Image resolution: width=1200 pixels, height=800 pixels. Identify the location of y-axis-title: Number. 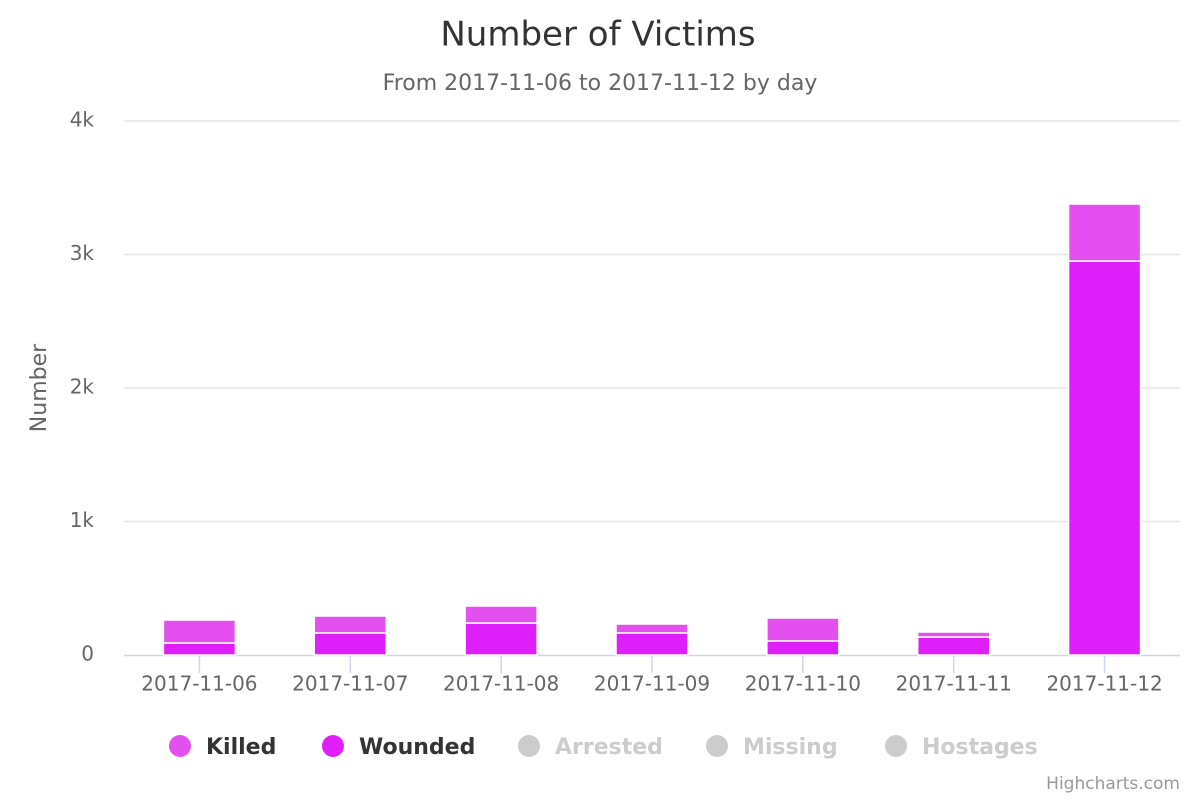
(39, 387).